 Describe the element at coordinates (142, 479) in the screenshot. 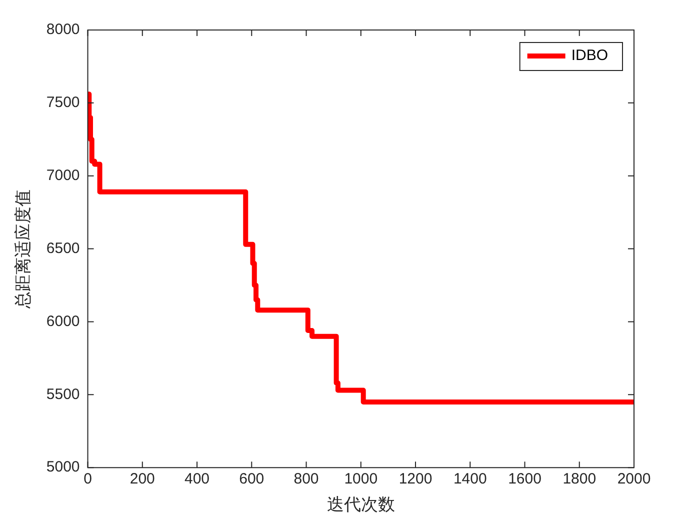

I see `x-tick-label: 200` at that location.